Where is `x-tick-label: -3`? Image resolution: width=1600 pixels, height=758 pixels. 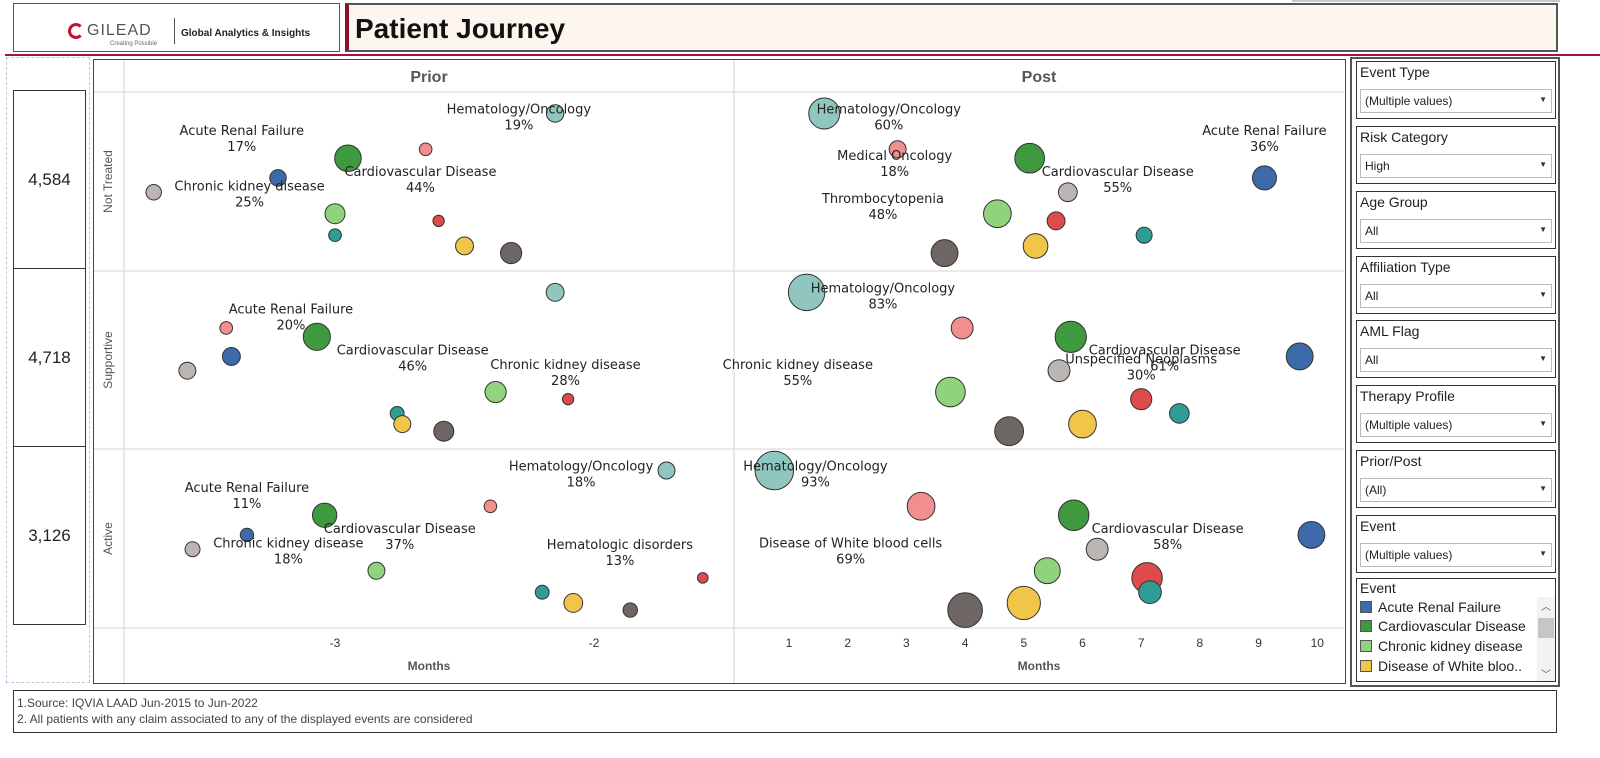
x-tick-label: -3 is located at coordinates (335, 643).